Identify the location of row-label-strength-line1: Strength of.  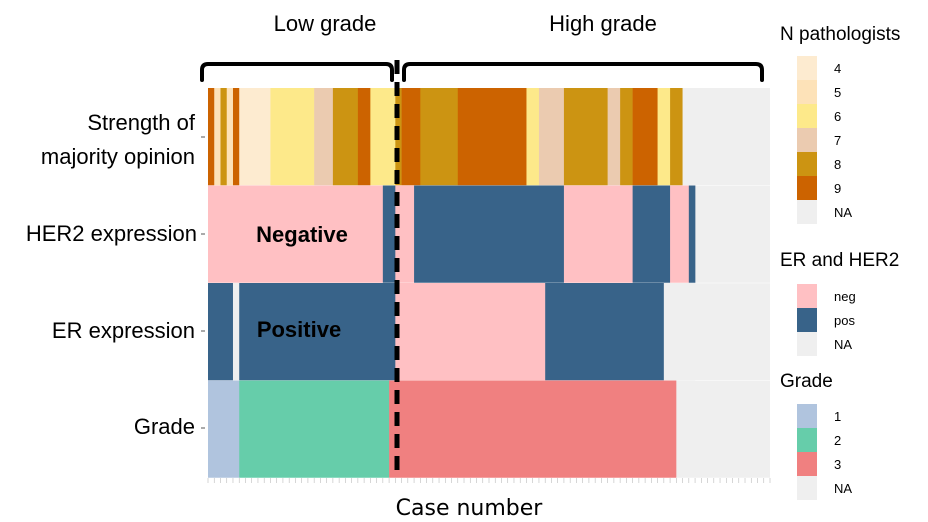
(141, 122).